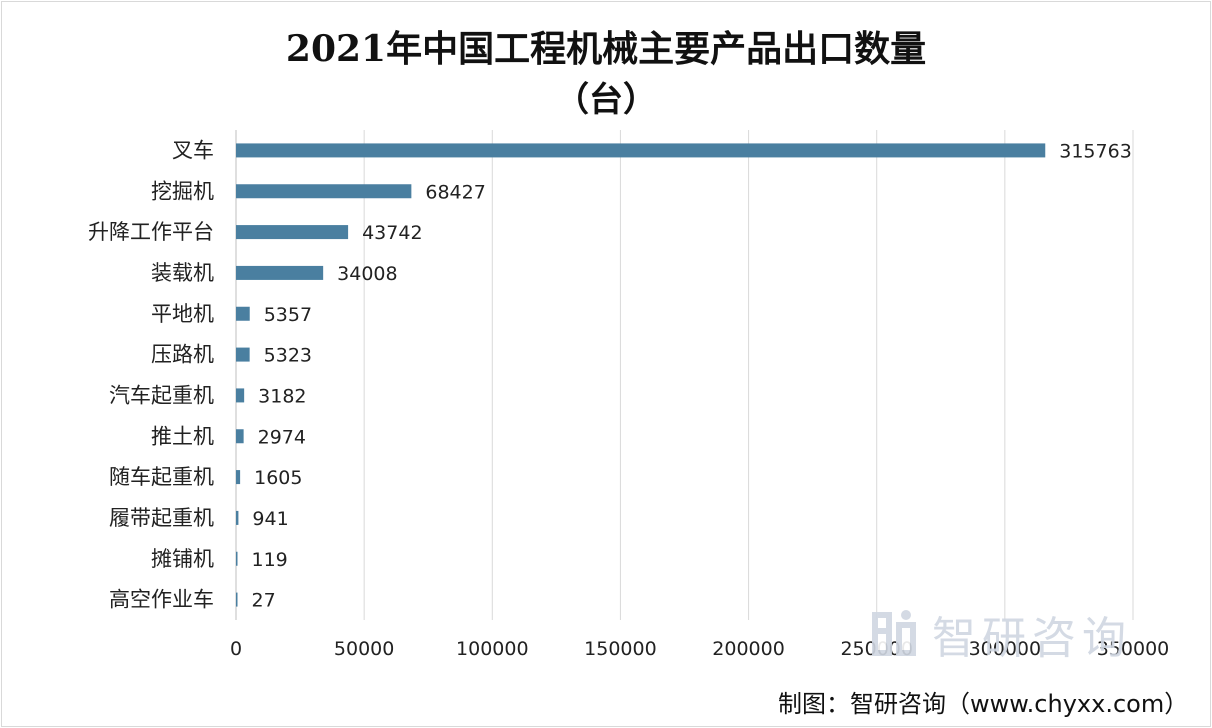  I want to click on category-label: 升降工作平台, so click(151, 232).